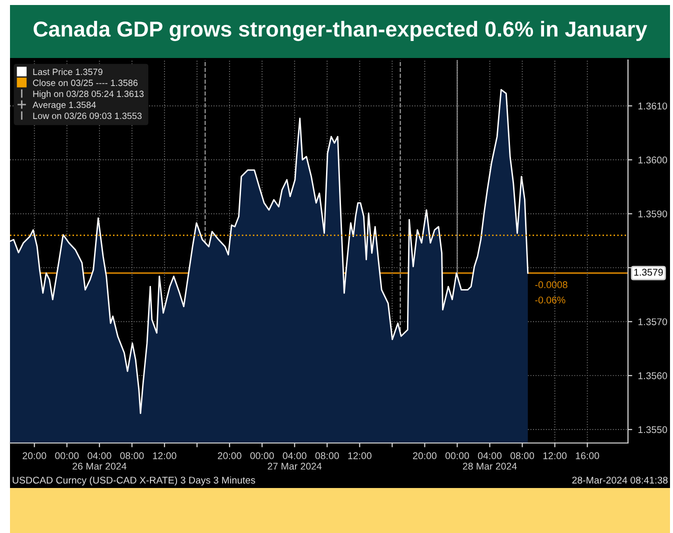  What do you see at coordinates (550, 300) in the screenshot?
I see `annotation: -0.06%` at bounding box center [550, 300].